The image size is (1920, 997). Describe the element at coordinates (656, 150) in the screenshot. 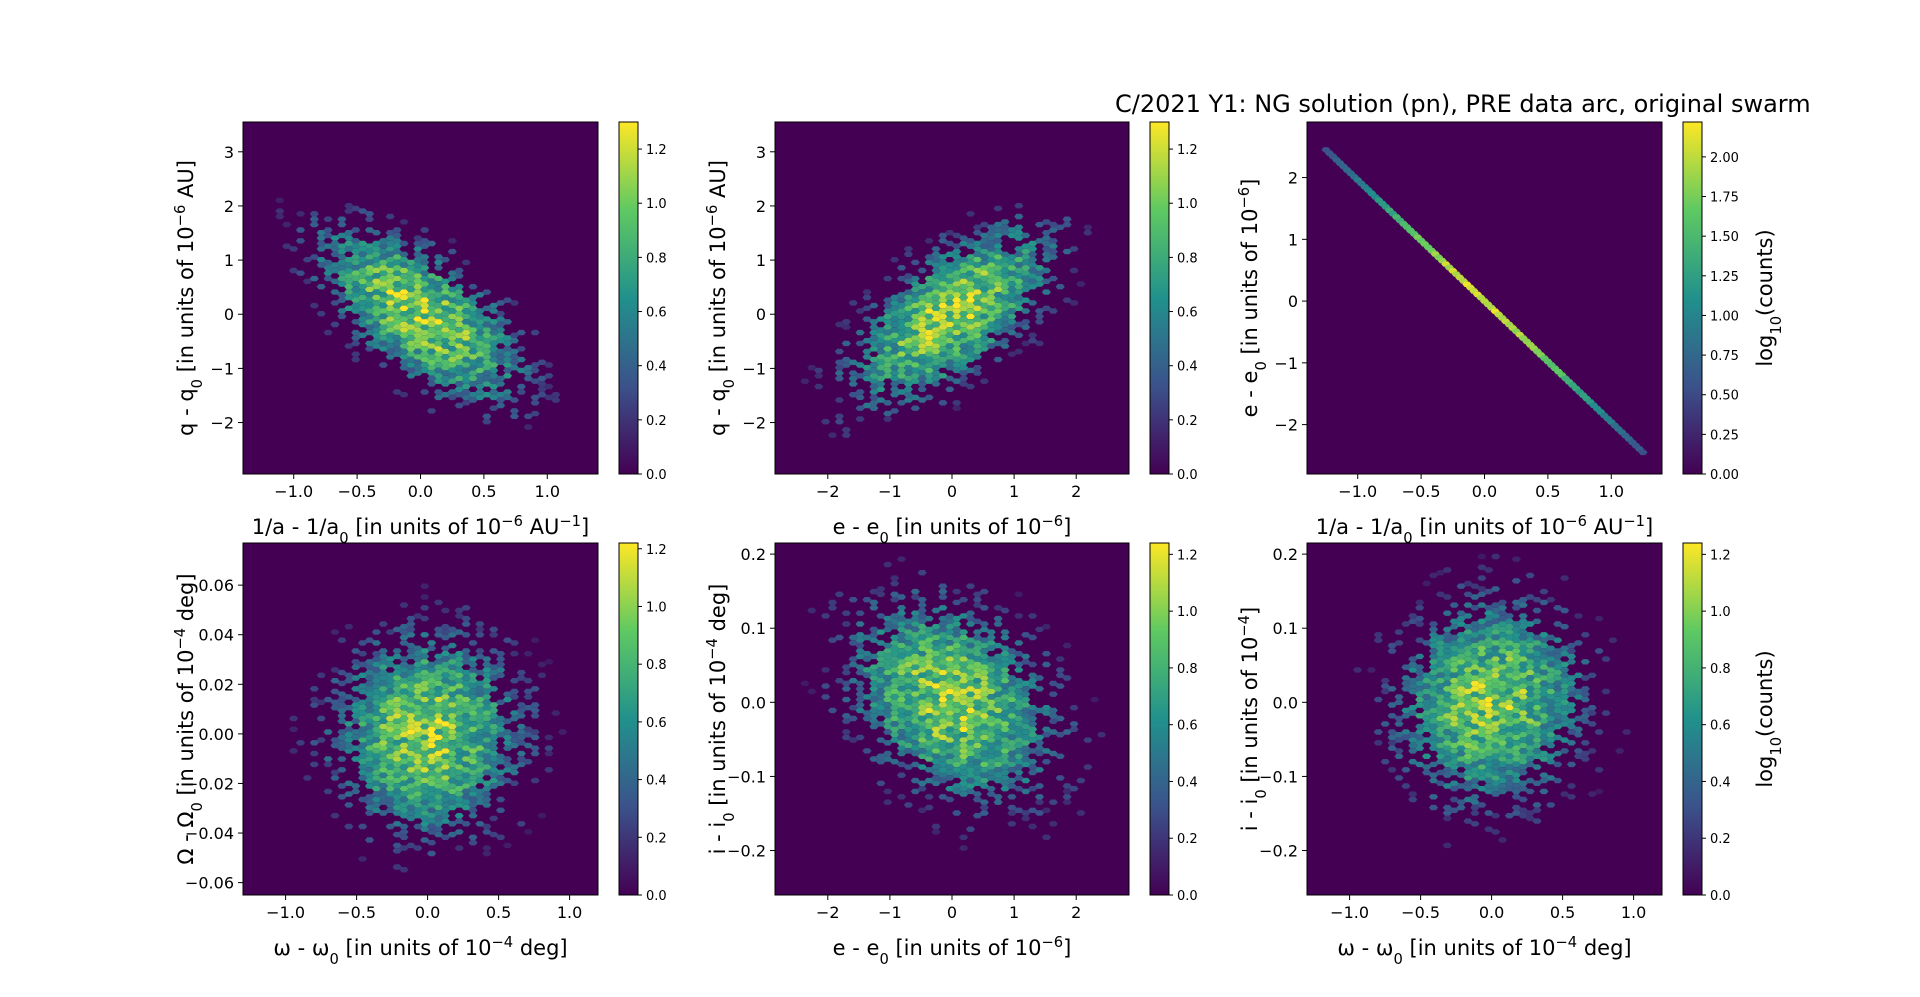

I see `colorbar-tick-label: 1.2` at that location.